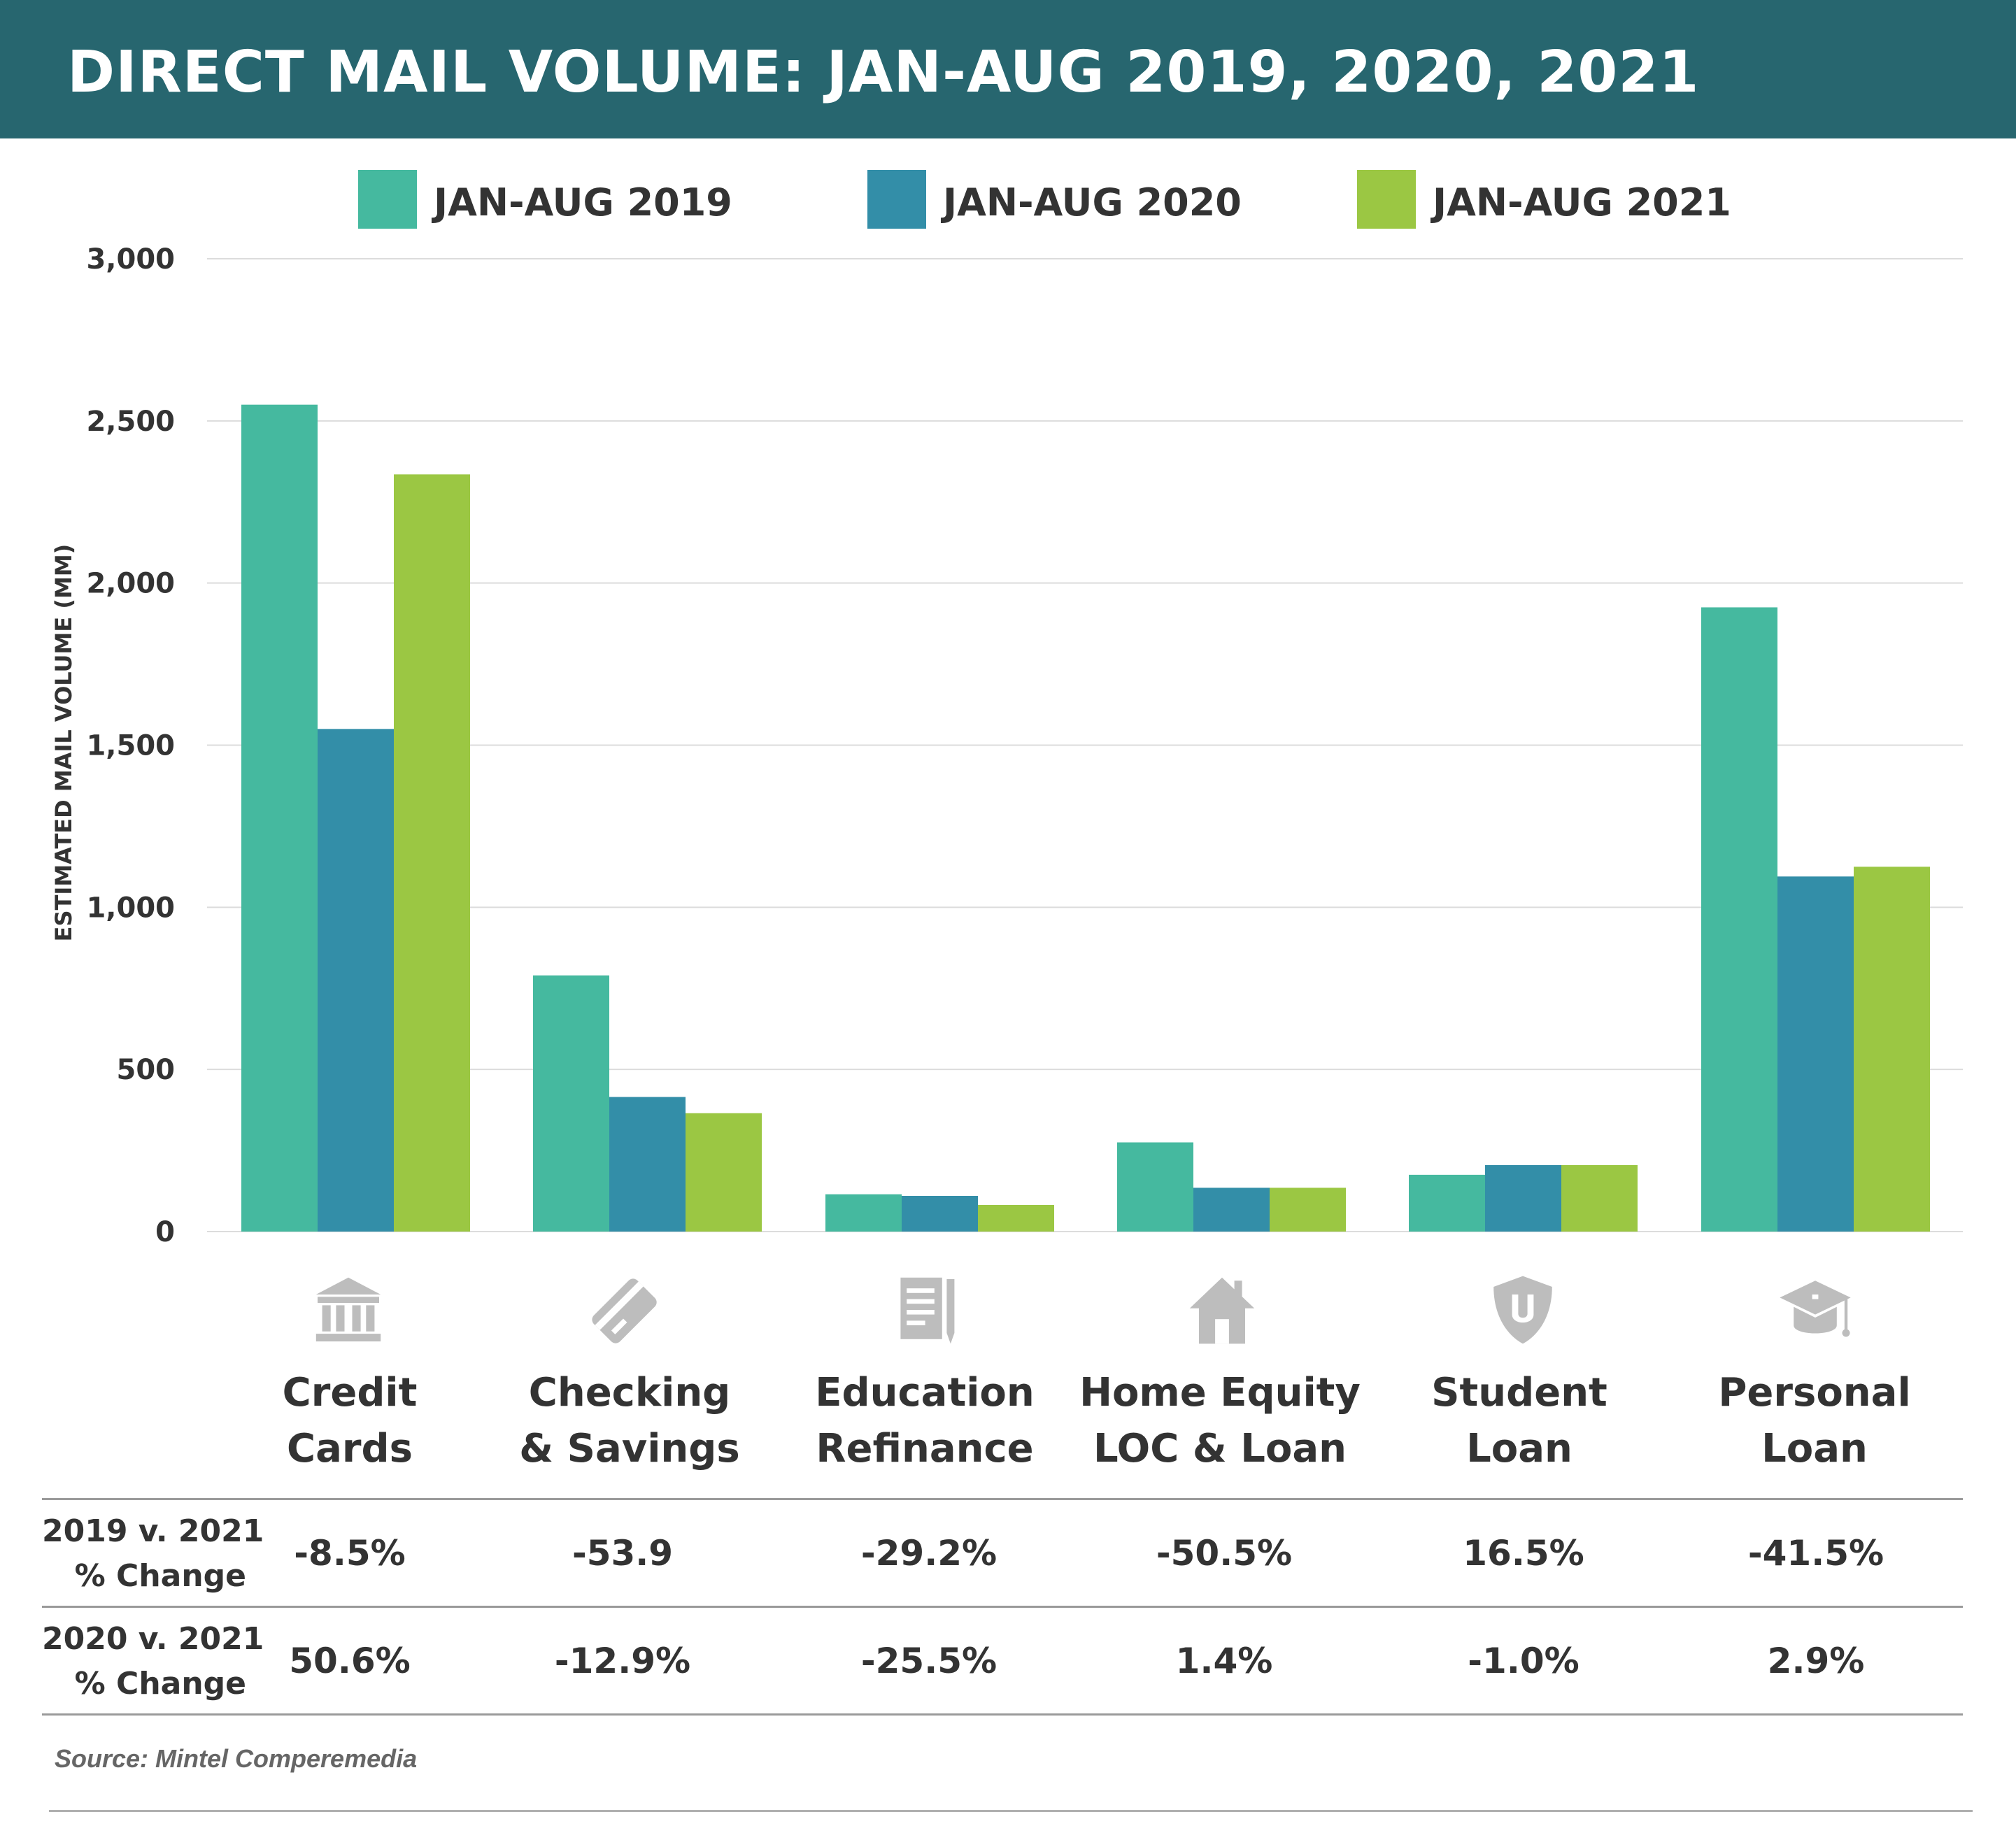 The width and height of the screenshot is (2016, 1840). I want to click on legend-swatch-2020, so click(897, 199).